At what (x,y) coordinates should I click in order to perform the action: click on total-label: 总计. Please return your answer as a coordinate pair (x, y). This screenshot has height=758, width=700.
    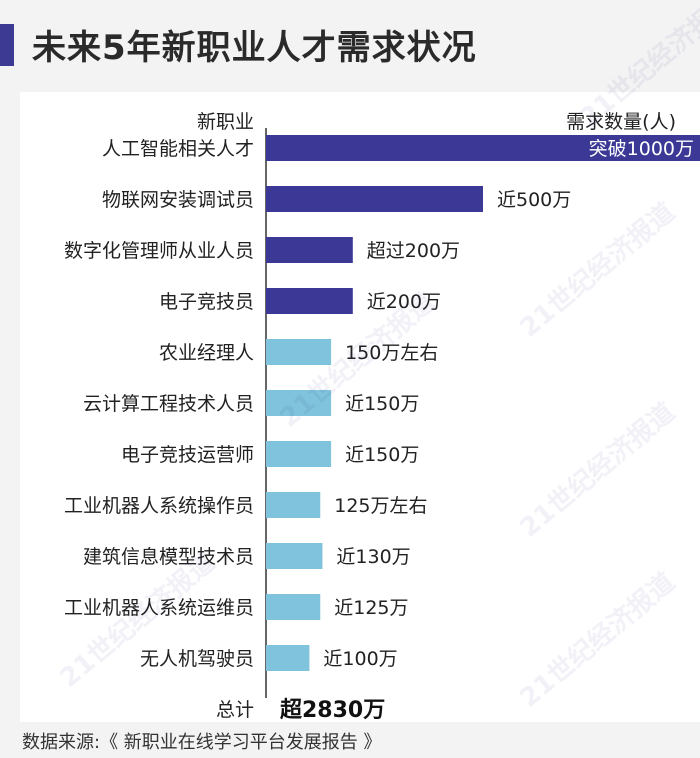
    Looking at the image, I should click on (235, 710).